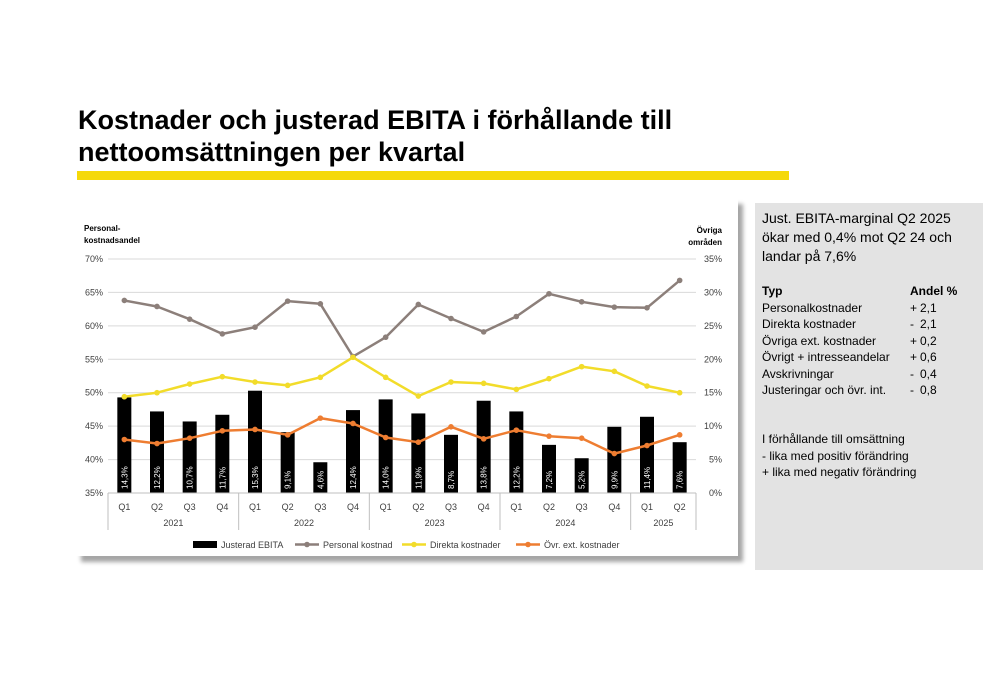  I want to click on year-tick-label: 2025, so click(663, 523).